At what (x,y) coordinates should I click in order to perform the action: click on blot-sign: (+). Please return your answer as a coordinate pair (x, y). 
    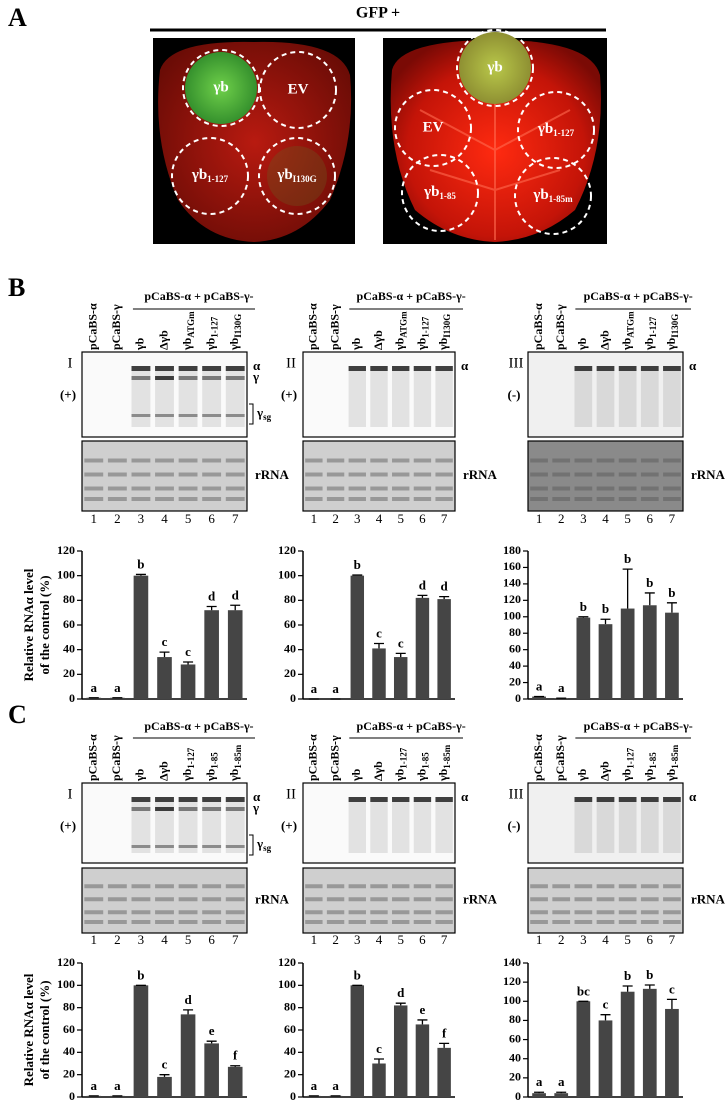
    Looking at the image, I should click on (289, 825).